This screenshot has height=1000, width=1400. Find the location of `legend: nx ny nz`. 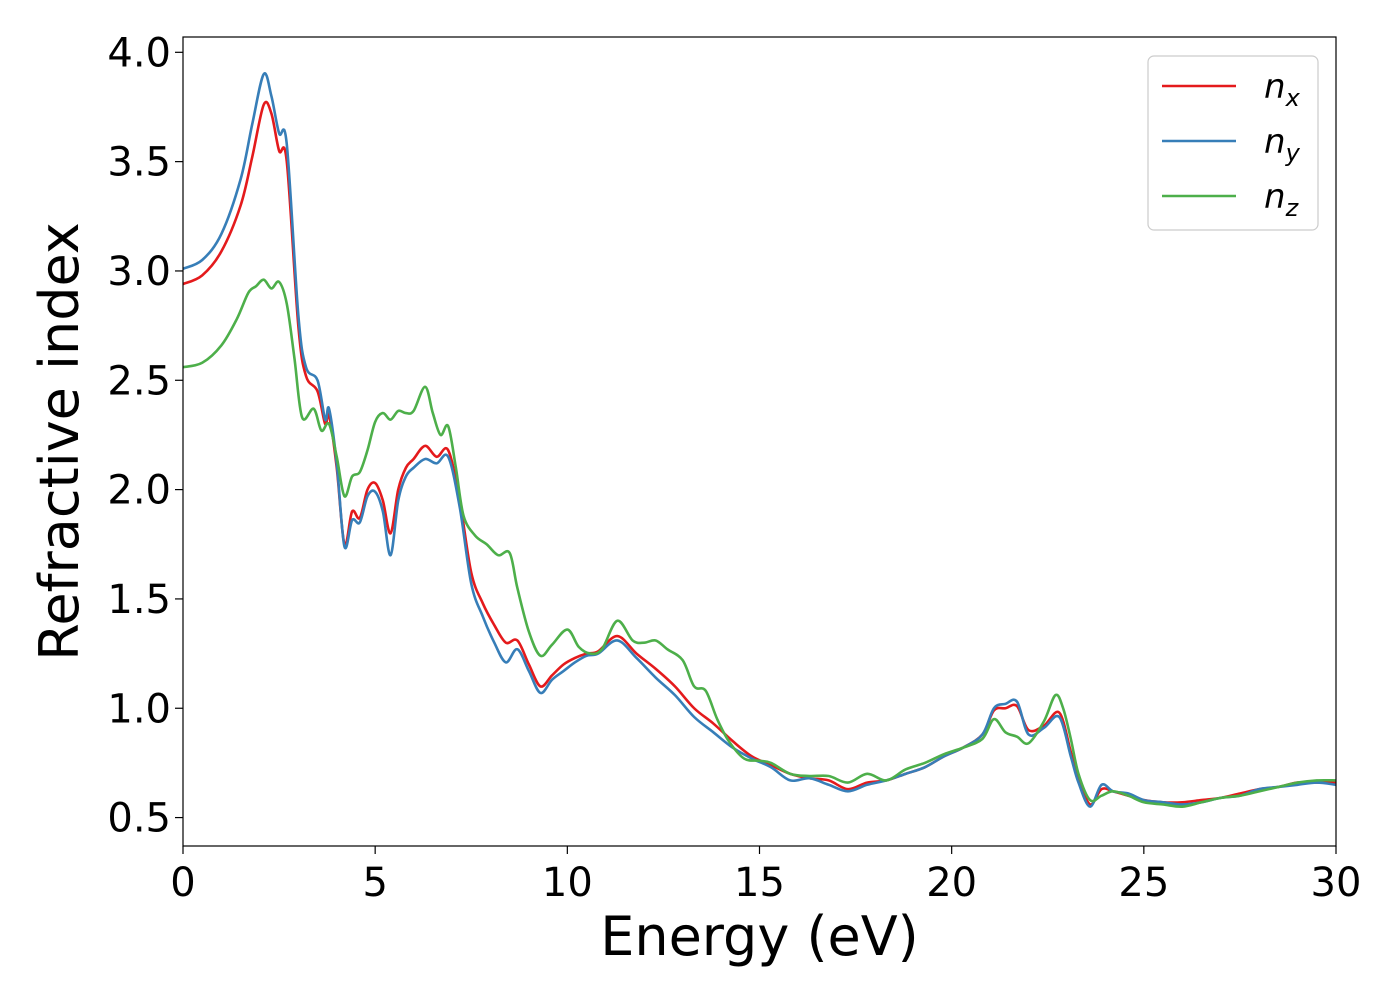

legend: nx ny nz is located at coordinates (1233, 143).